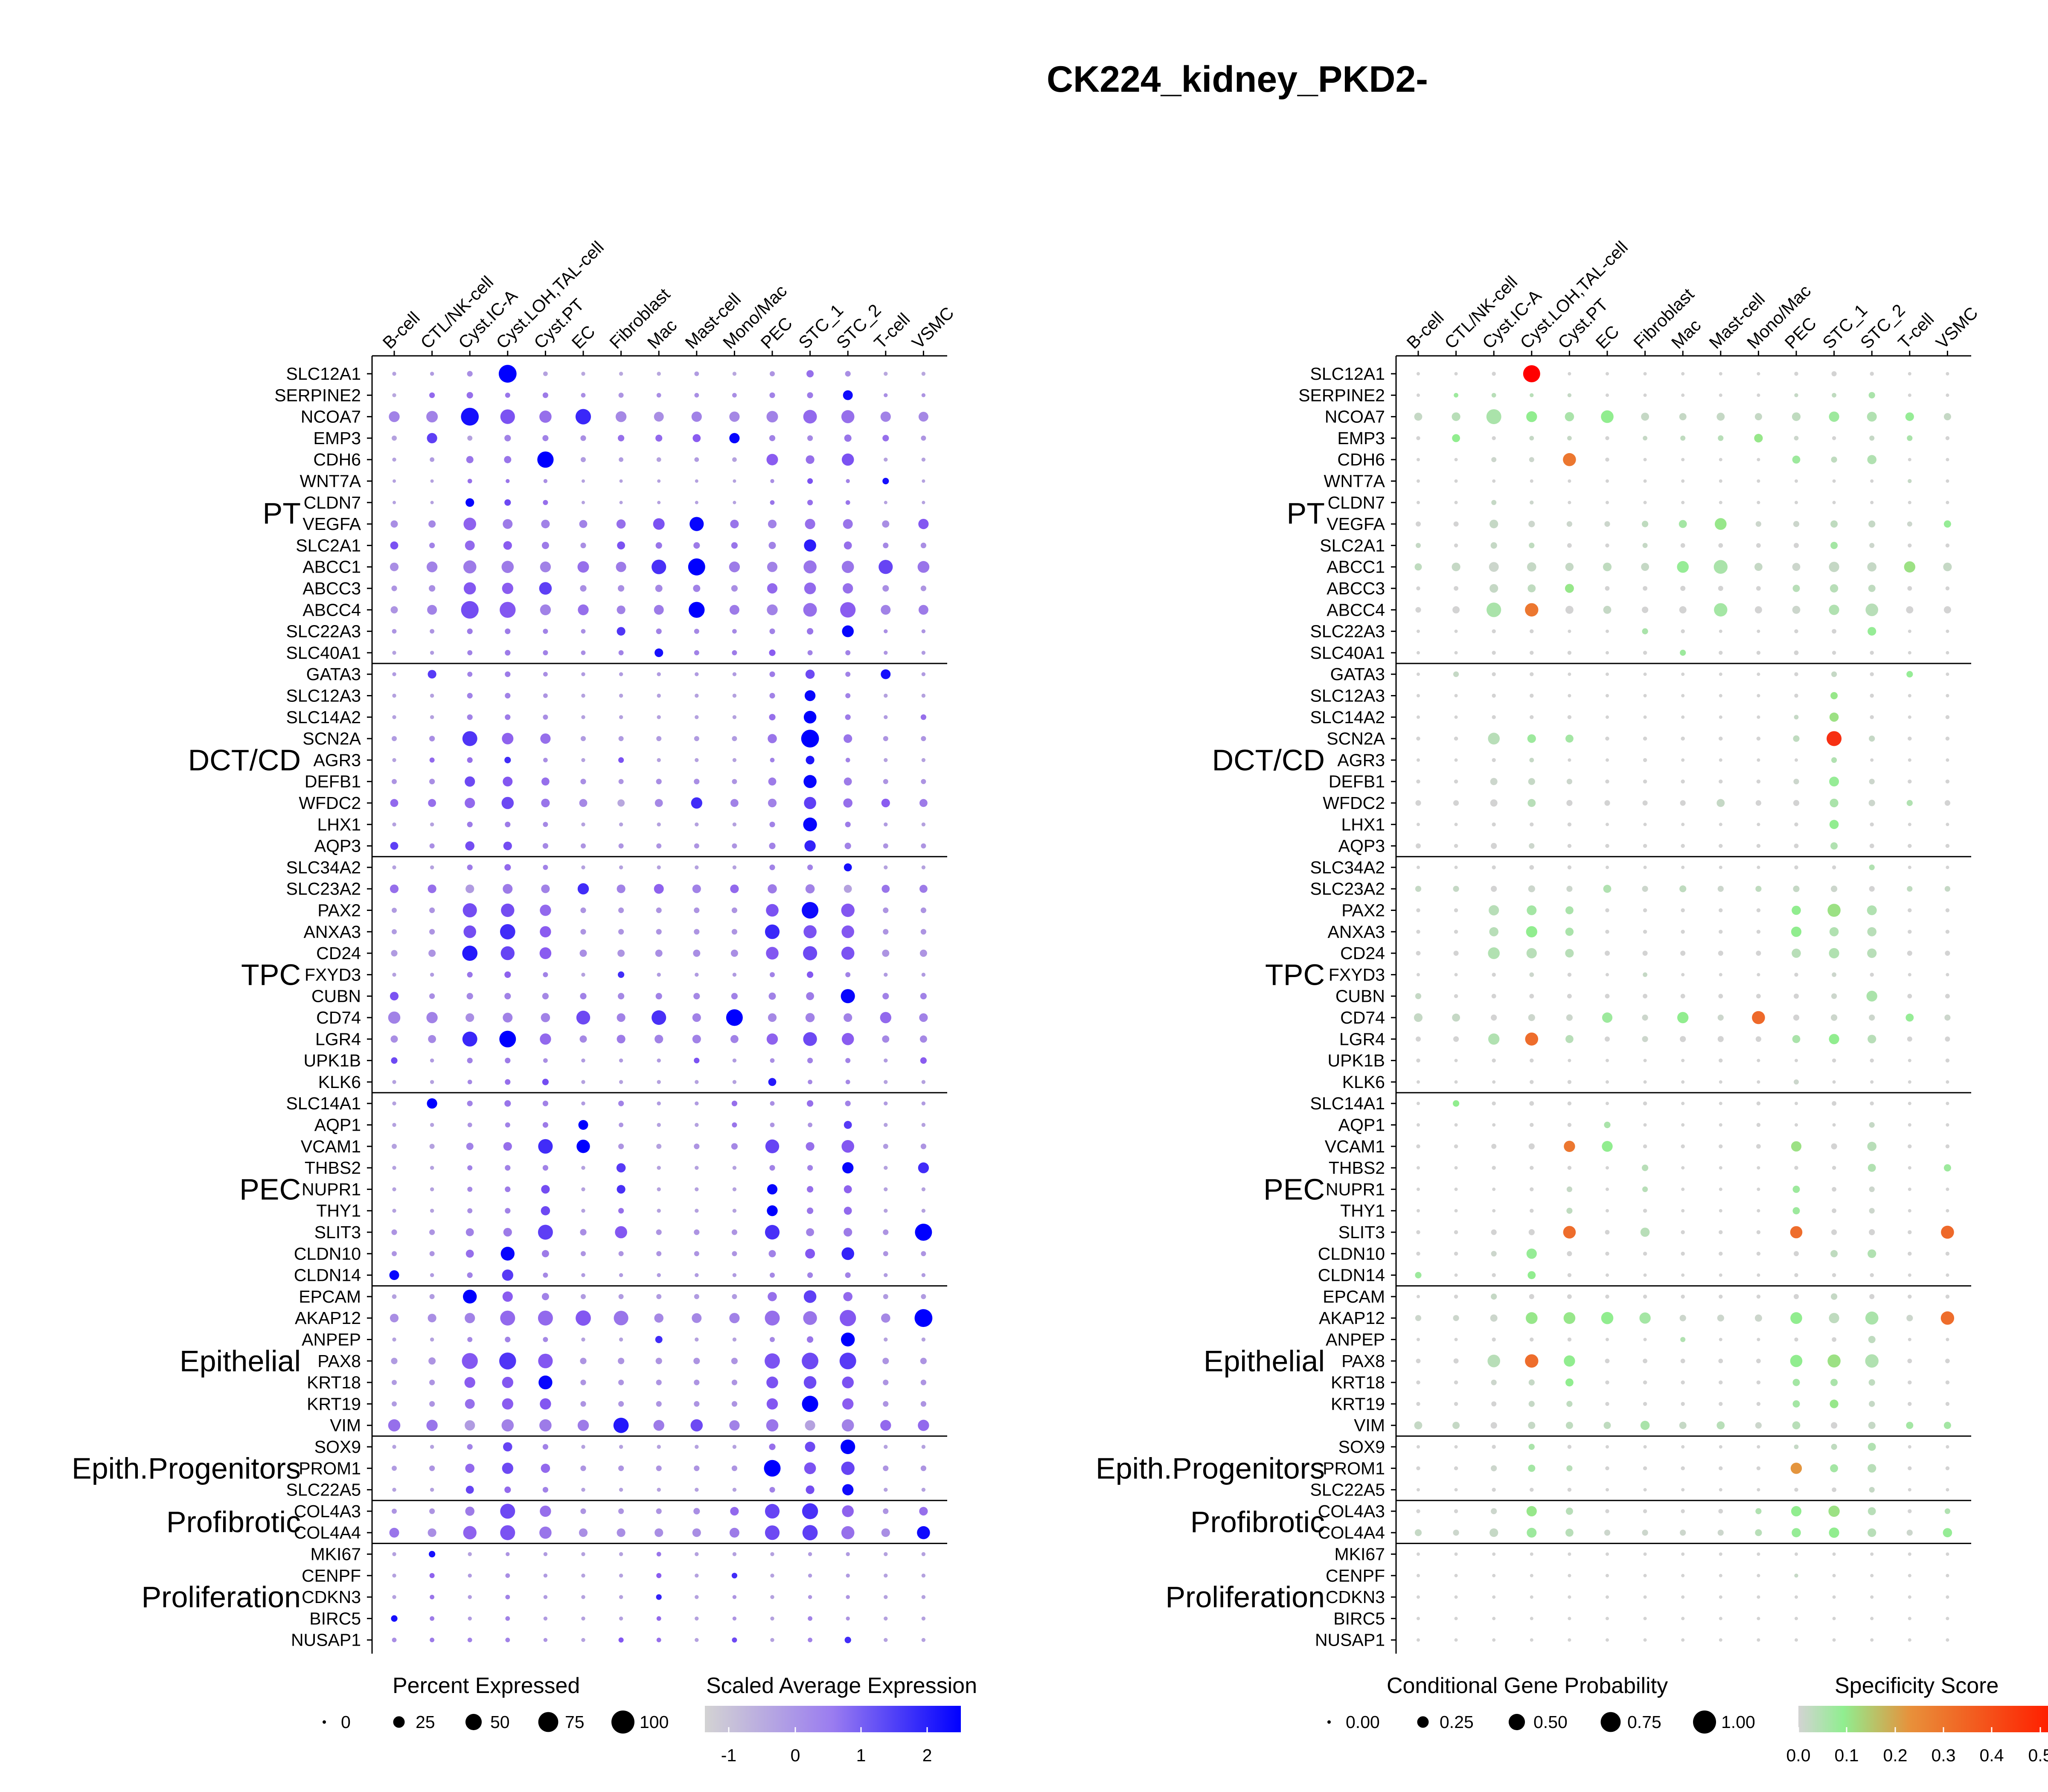 The width and height of the screenshot is (2048, 1792). I want to click on colorbar-tick-label: 0, so click(795, 1755).